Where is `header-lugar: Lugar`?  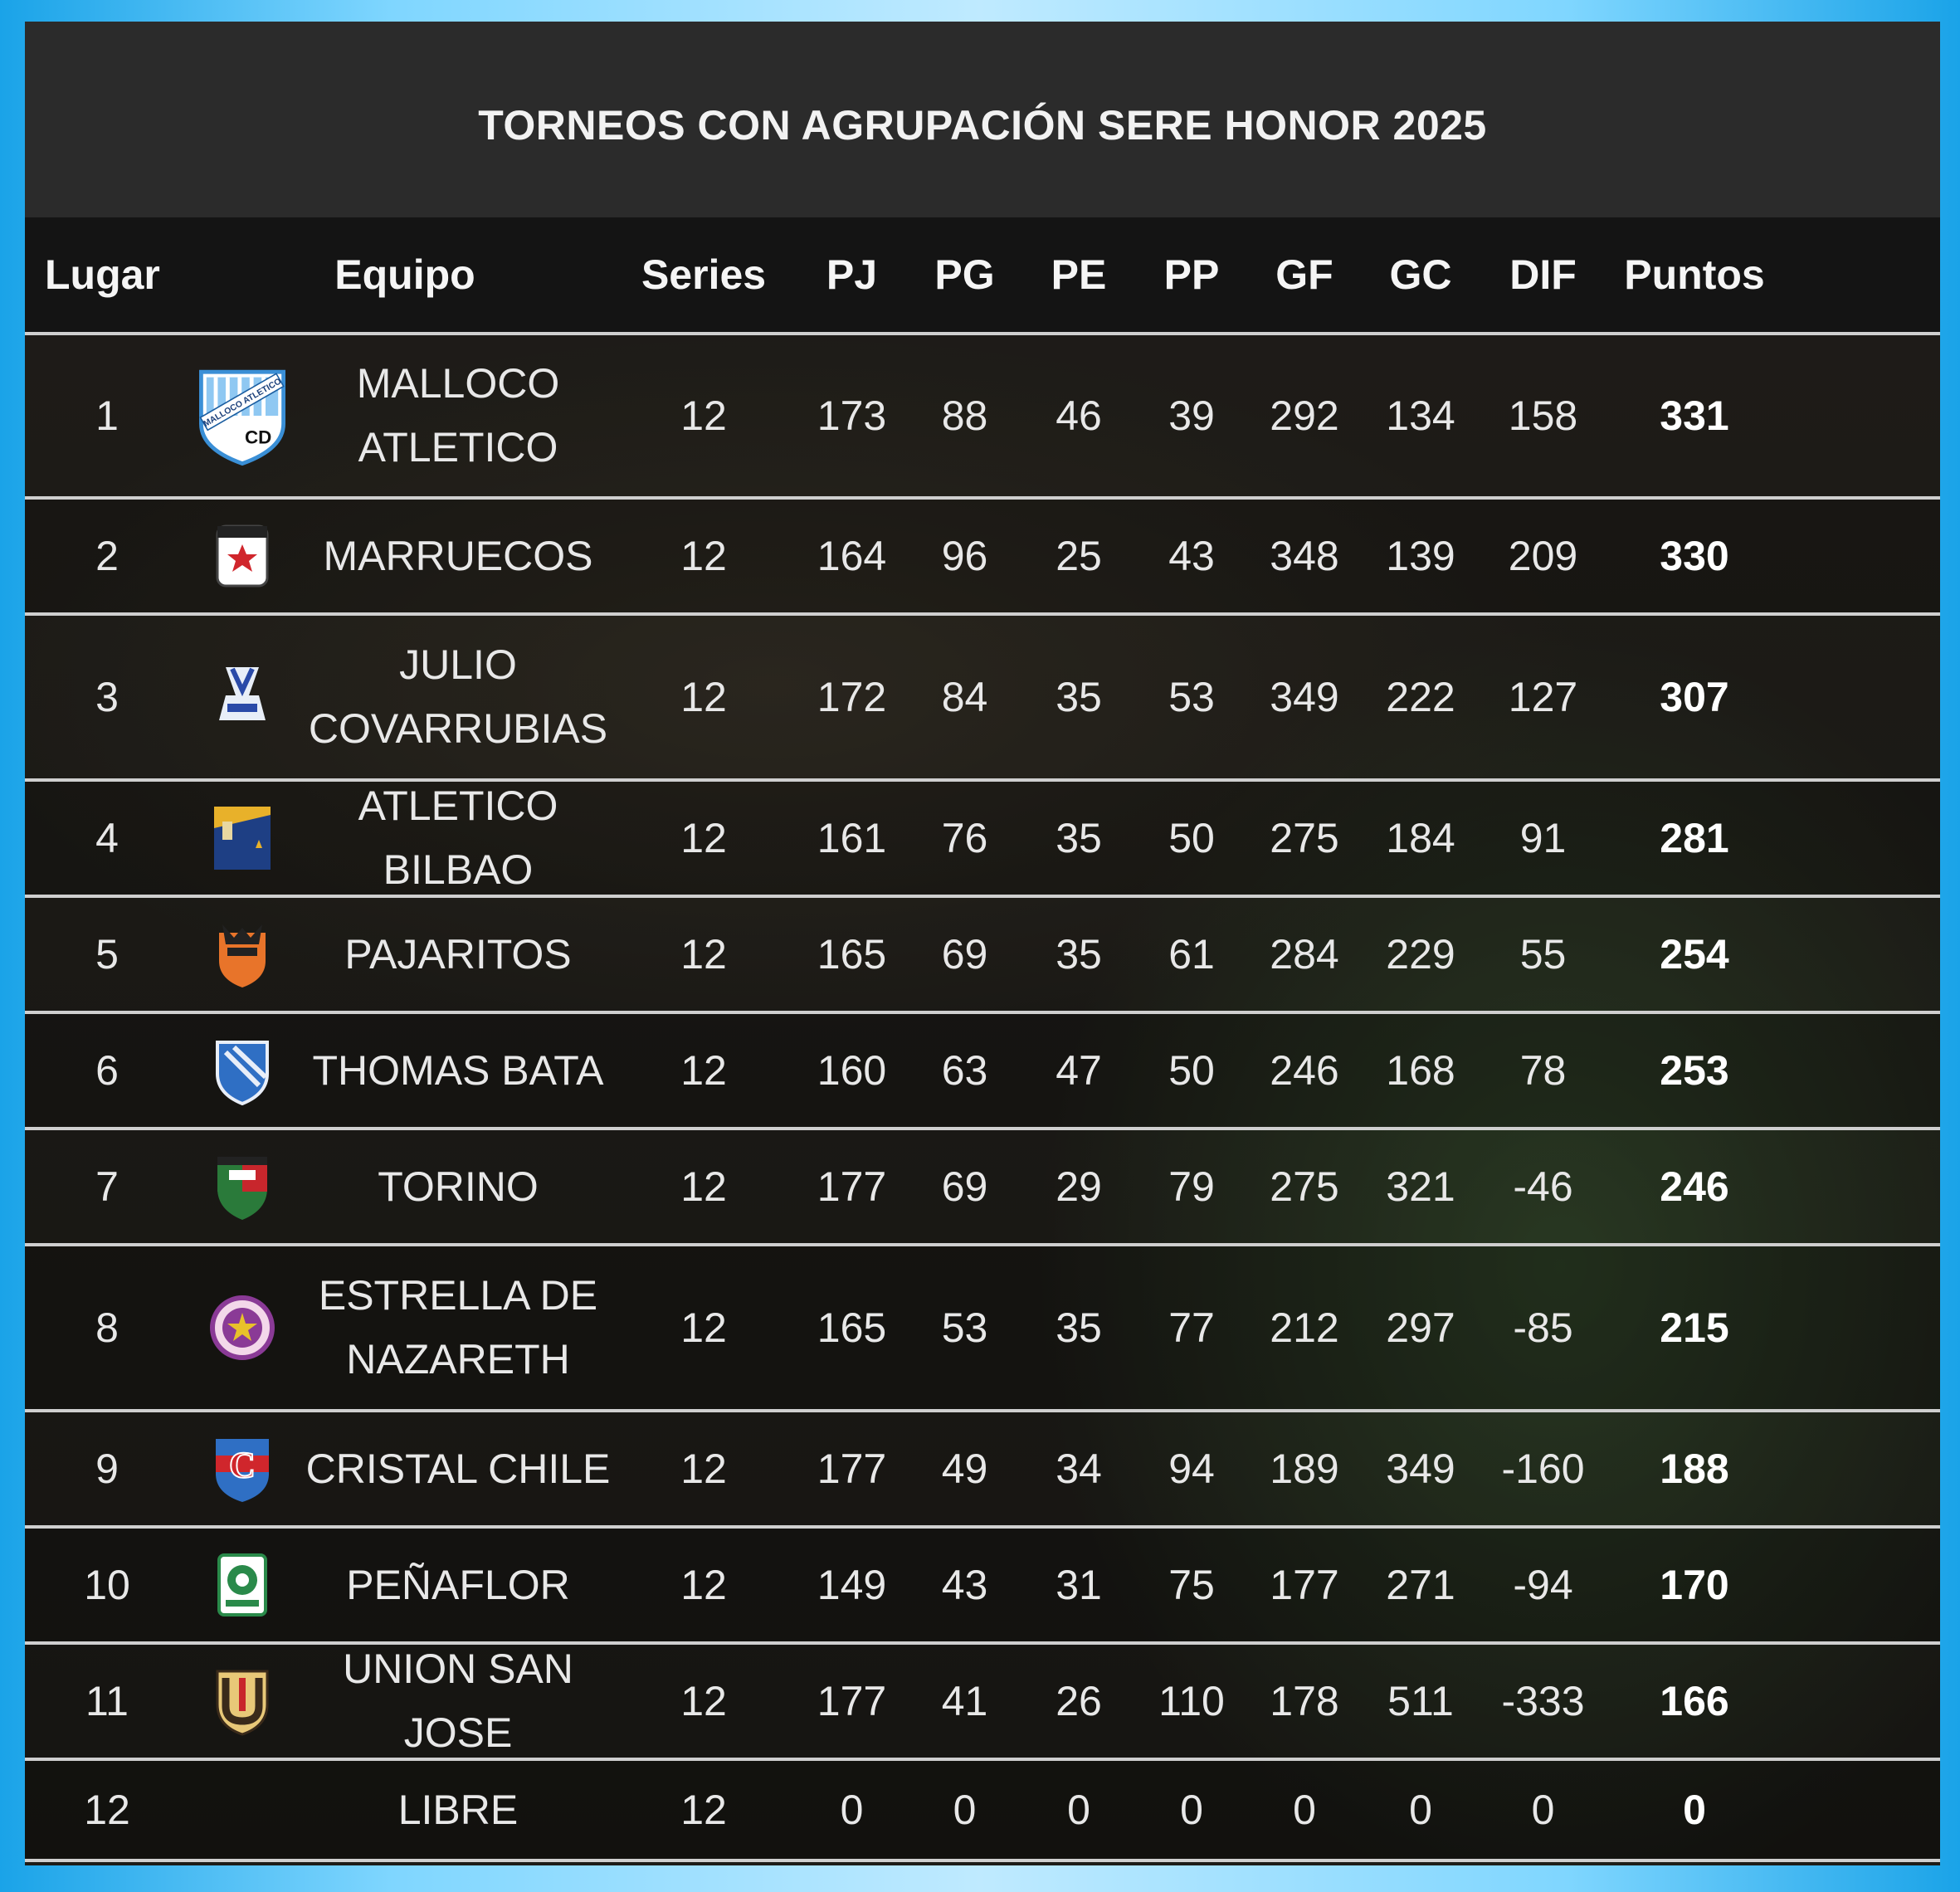
header-lugar: Lugar is located at coordinates (102, 275).